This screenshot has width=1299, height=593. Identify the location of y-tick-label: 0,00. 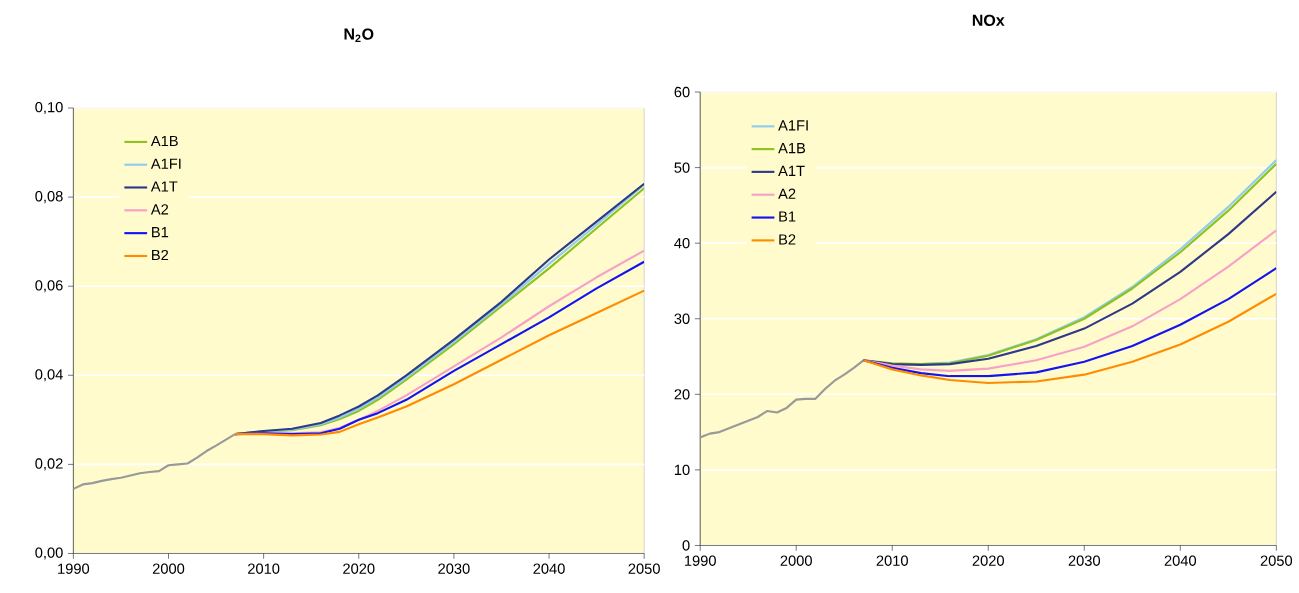
(49, 553).